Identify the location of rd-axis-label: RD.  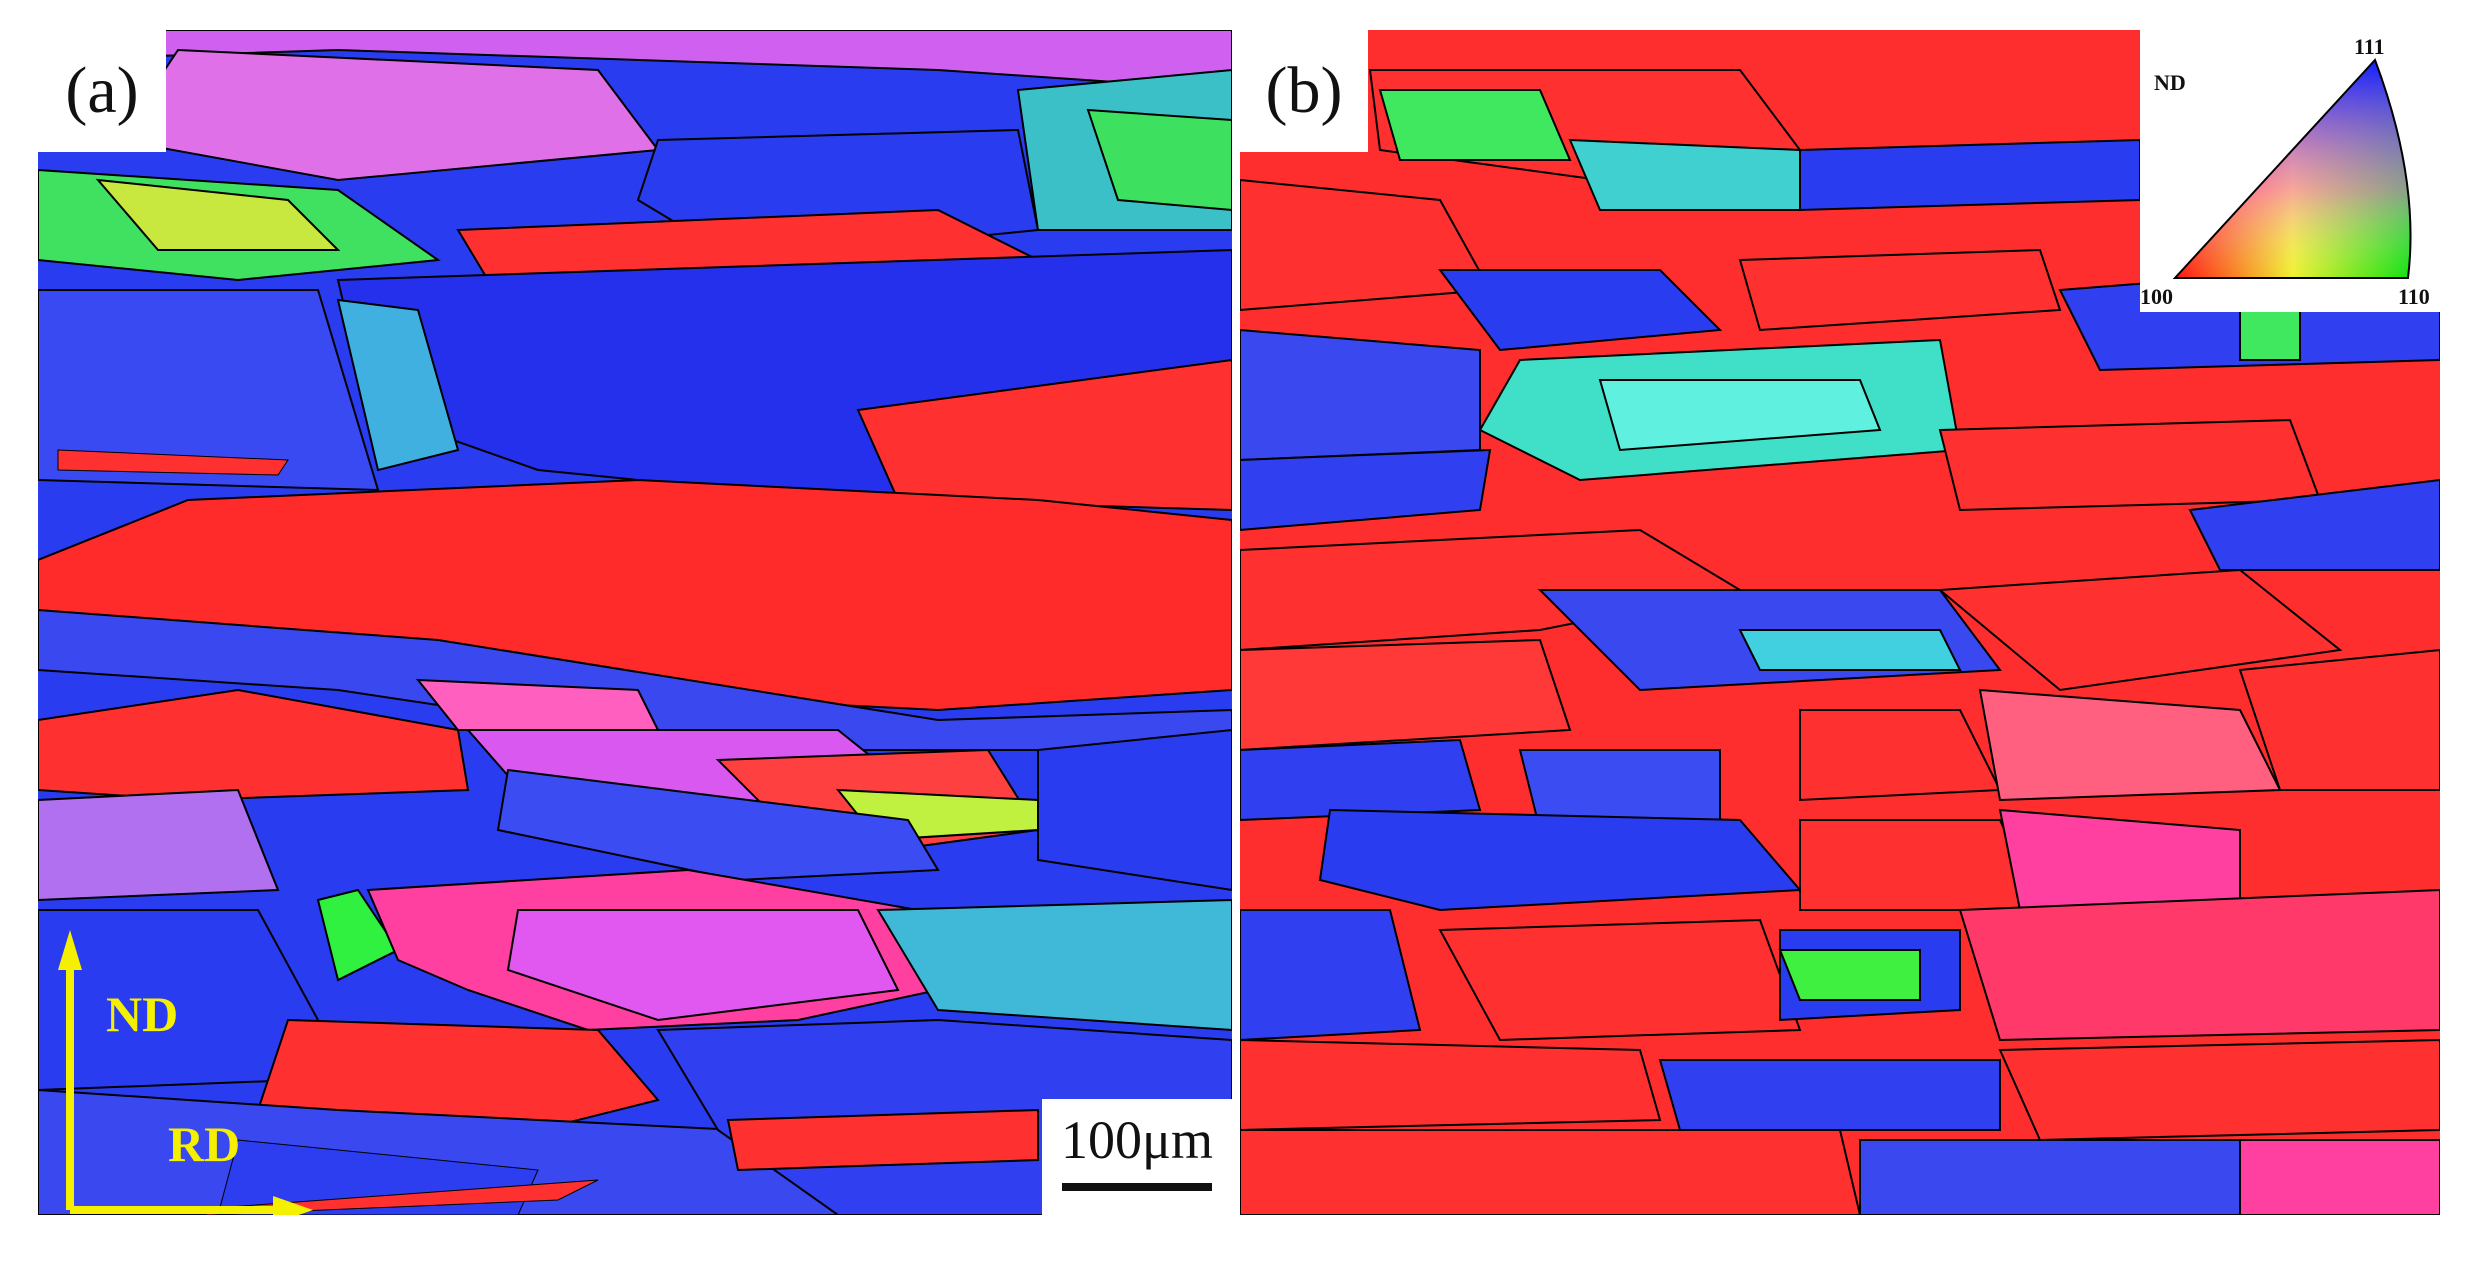
(204, 1144).